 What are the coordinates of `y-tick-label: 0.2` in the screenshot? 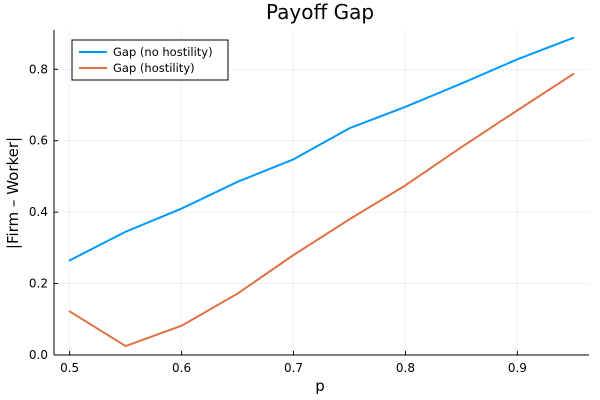 It's located at (38, 284).